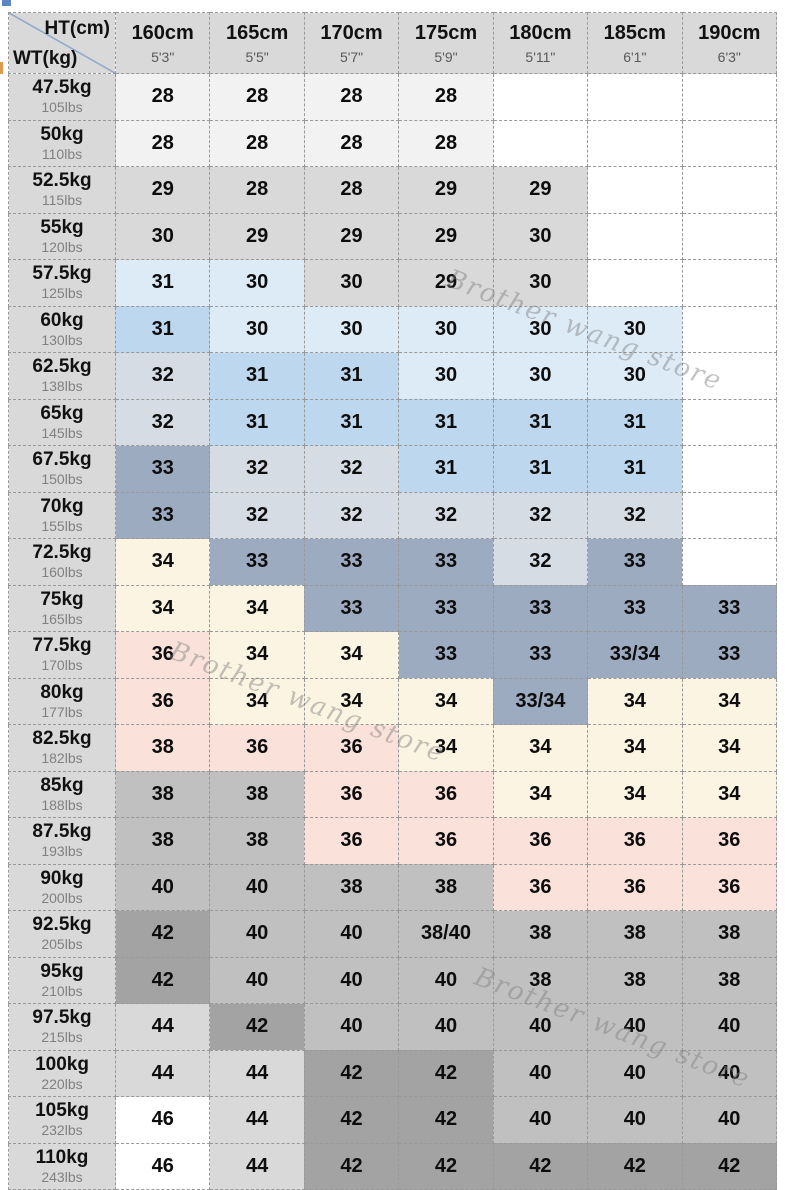  What do you see at coordinates (62, 701) in the screenshot?
I see `row-header-80kg: 80kg 177lbs` at bounding box center [62, 701].